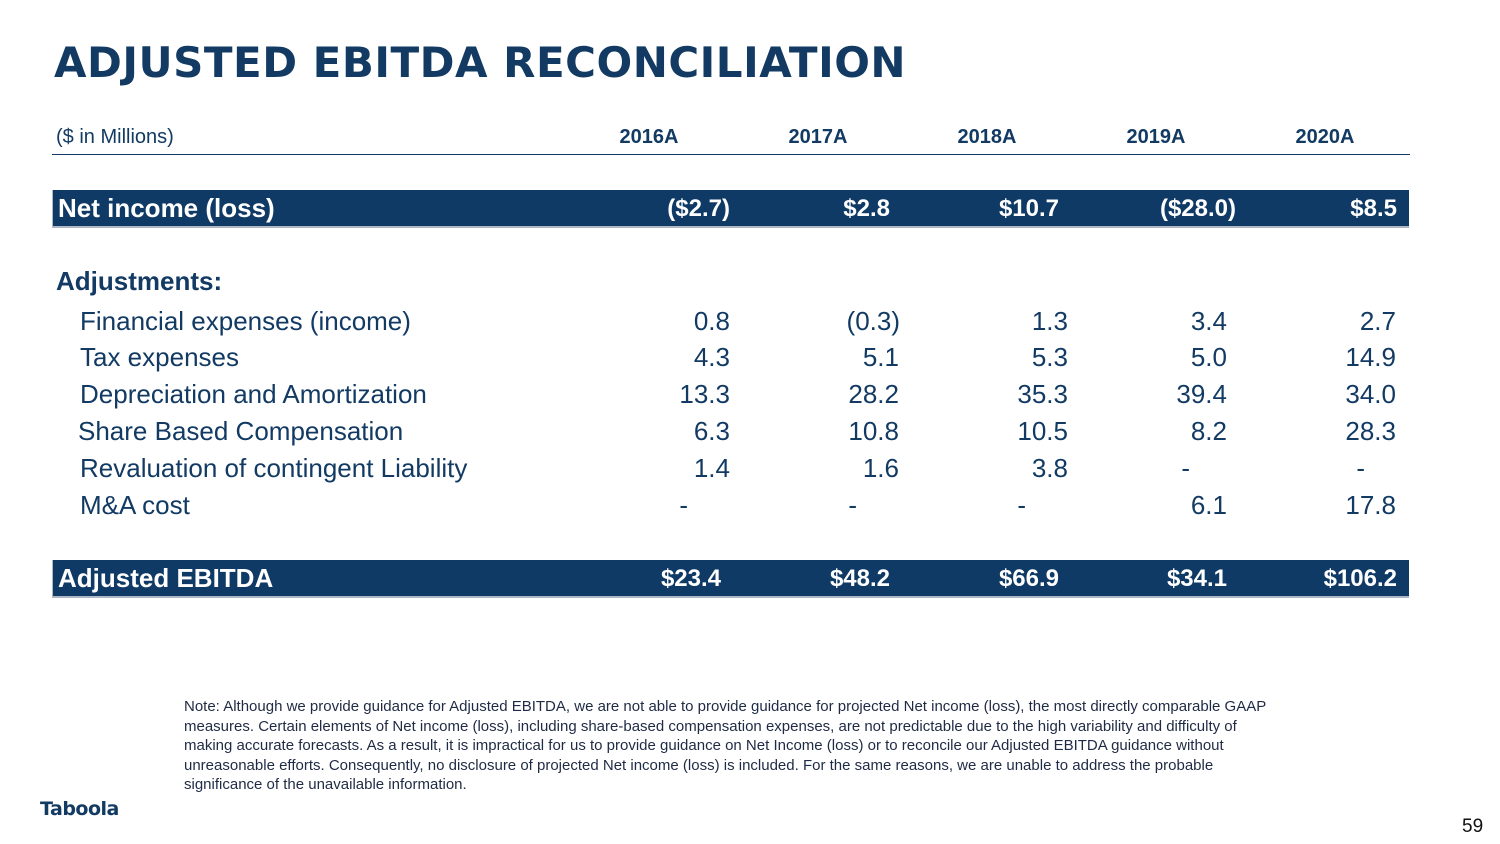 The image size is (1500, 844). Describe the element at coordinates (690, 578) in the screenshot. I see `cell-value: $23.4` at that location.